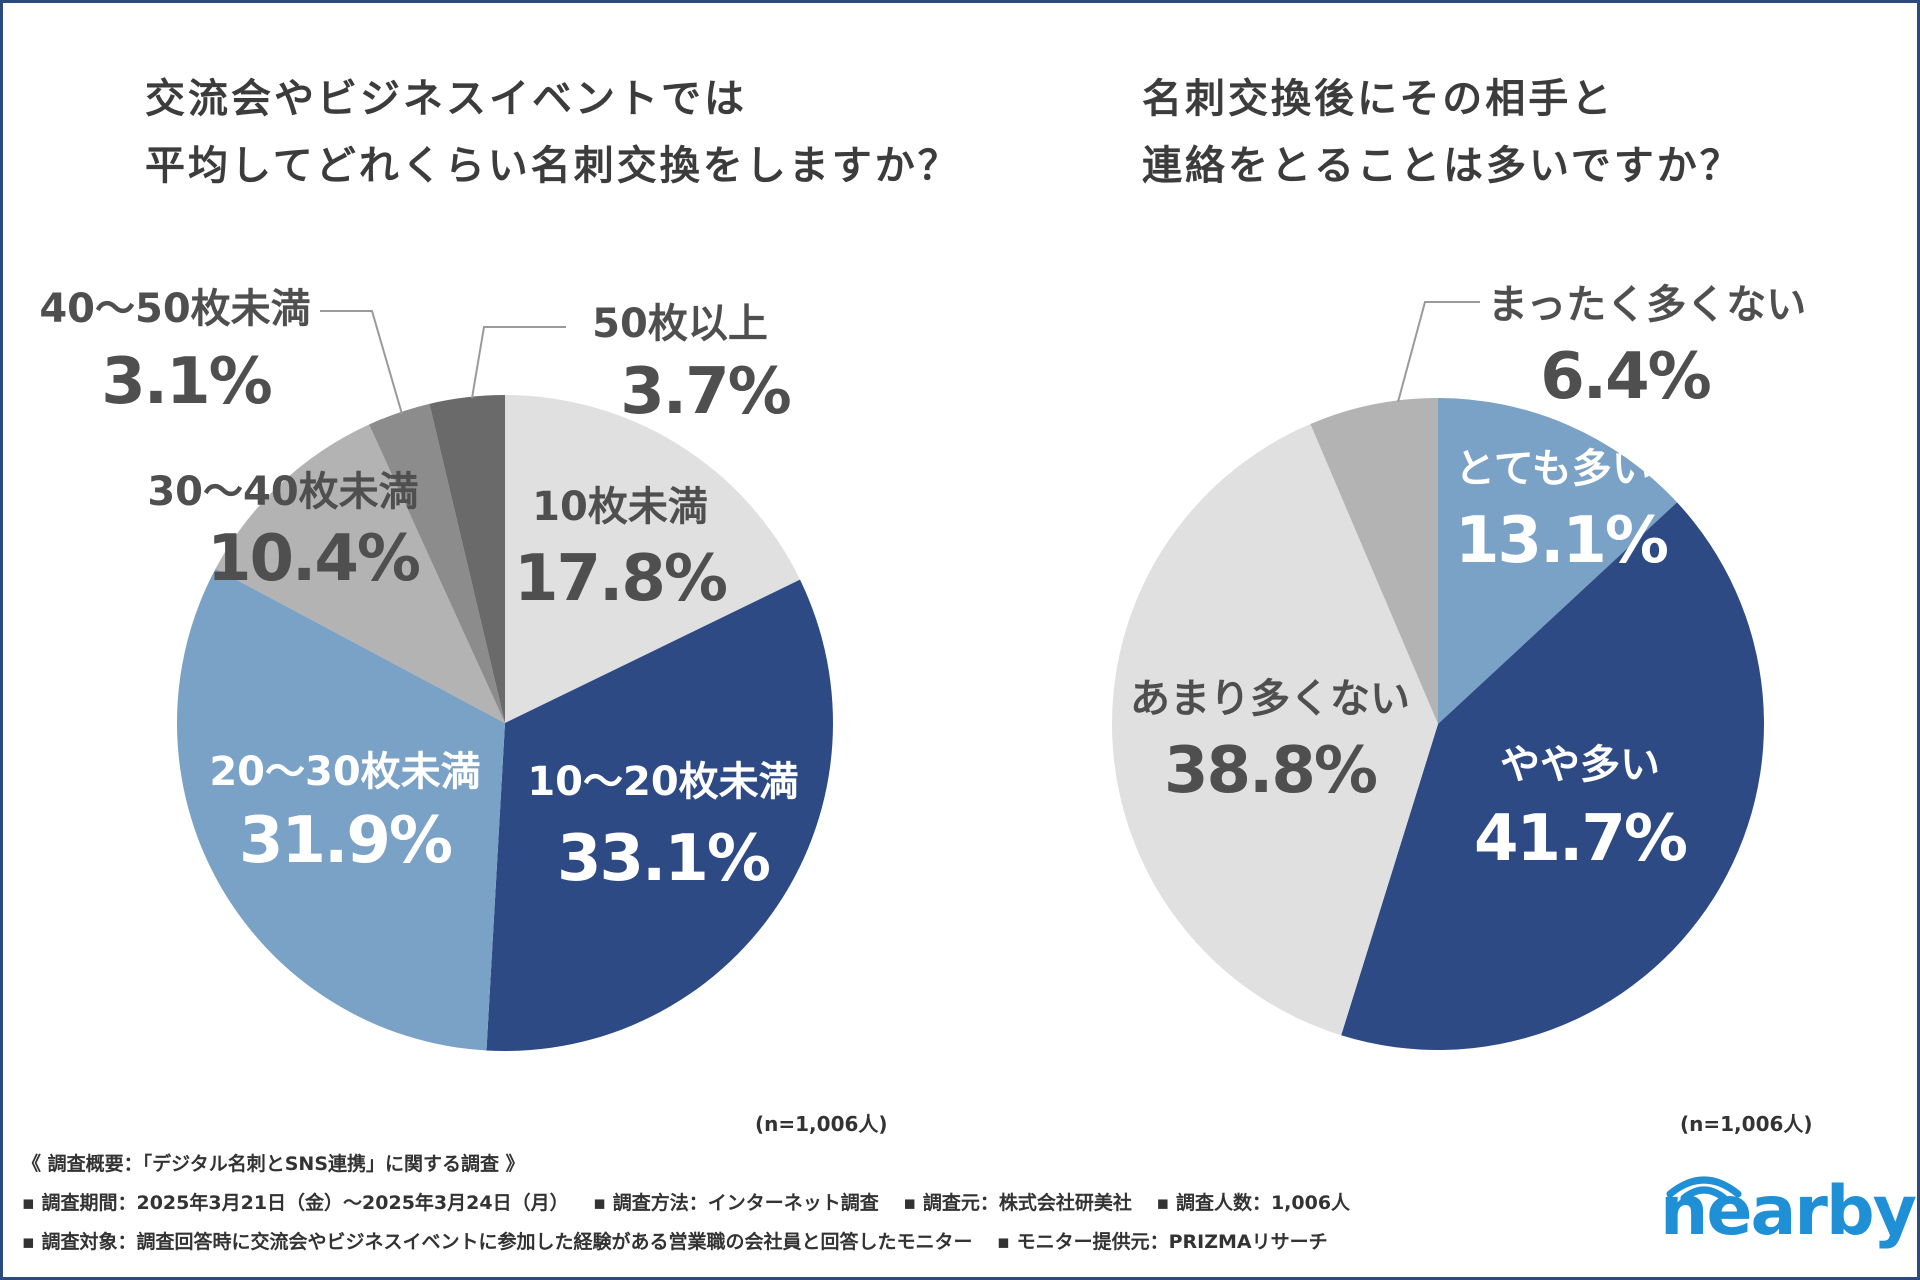 Image resolution: width=1920 pixels, height=1280 pixels. I want to click on left-chart-title: 交流会やビジネスイベントでは 平均してどれくらい名刺交換をしますか？, so click(553, 133).